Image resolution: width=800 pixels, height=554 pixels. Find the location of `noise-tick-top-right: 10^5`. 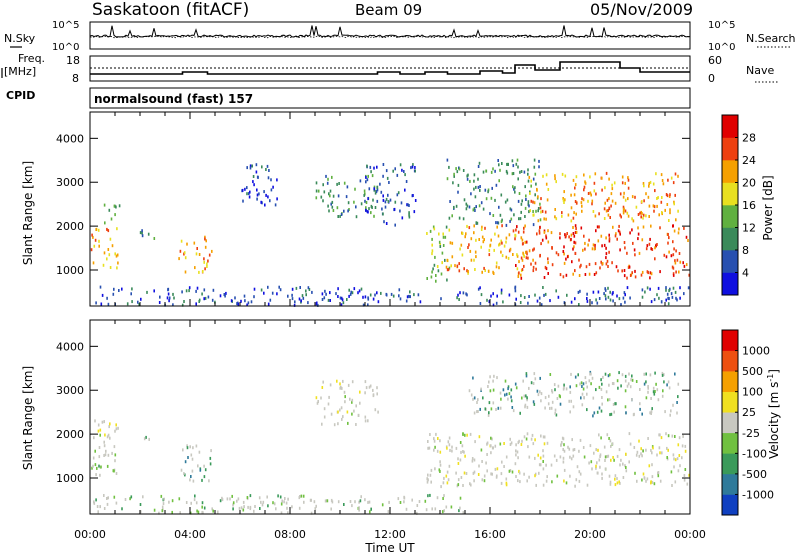

noise-tick-top-right: 10^5 is located at coordinates (721, 25).